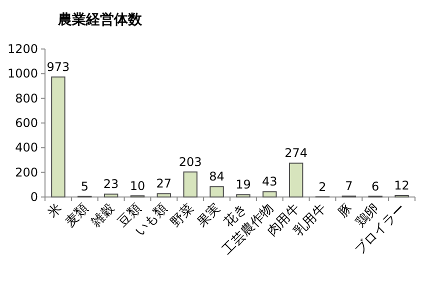 Image resolution: width=421 pixels, height=281 pixels. What do you see at coordinates (190, 161) in the screenshot?
I see `data-label: 203` at bounding box center [190, 161].